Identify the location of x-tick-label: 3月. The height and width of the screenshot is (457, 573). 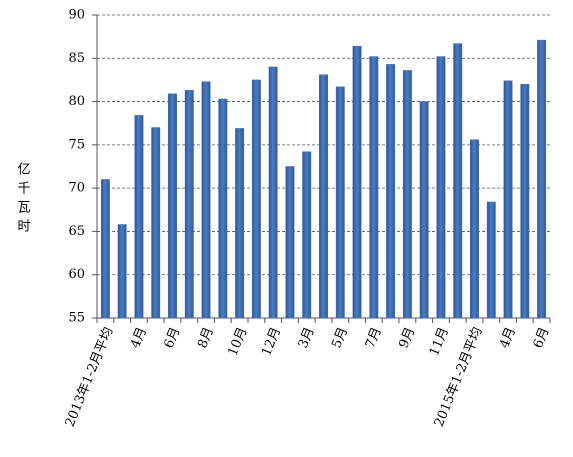
(307, 337).